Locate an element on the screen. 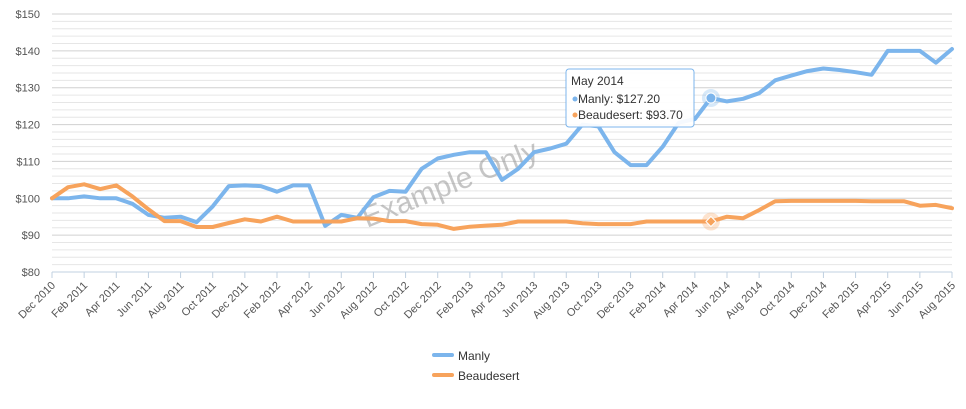  series-line-beaudesert is located at coordinates (502, 206).